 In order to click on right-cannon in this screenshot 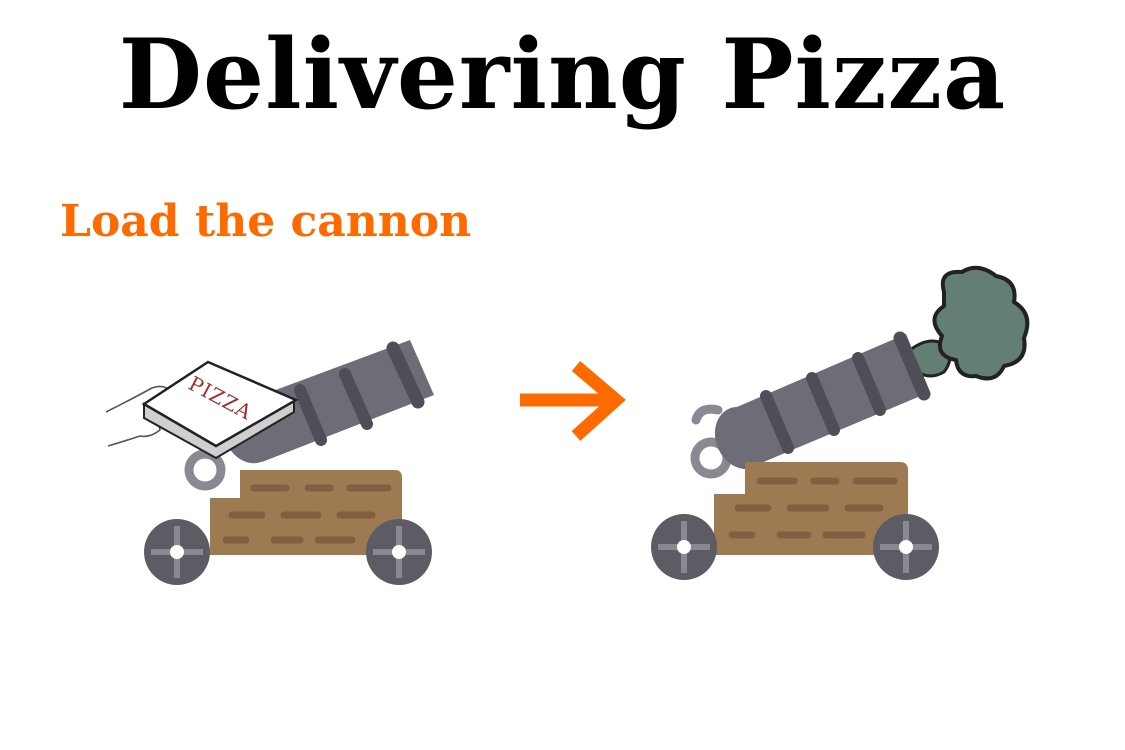, I will do `click(840, 422)`.